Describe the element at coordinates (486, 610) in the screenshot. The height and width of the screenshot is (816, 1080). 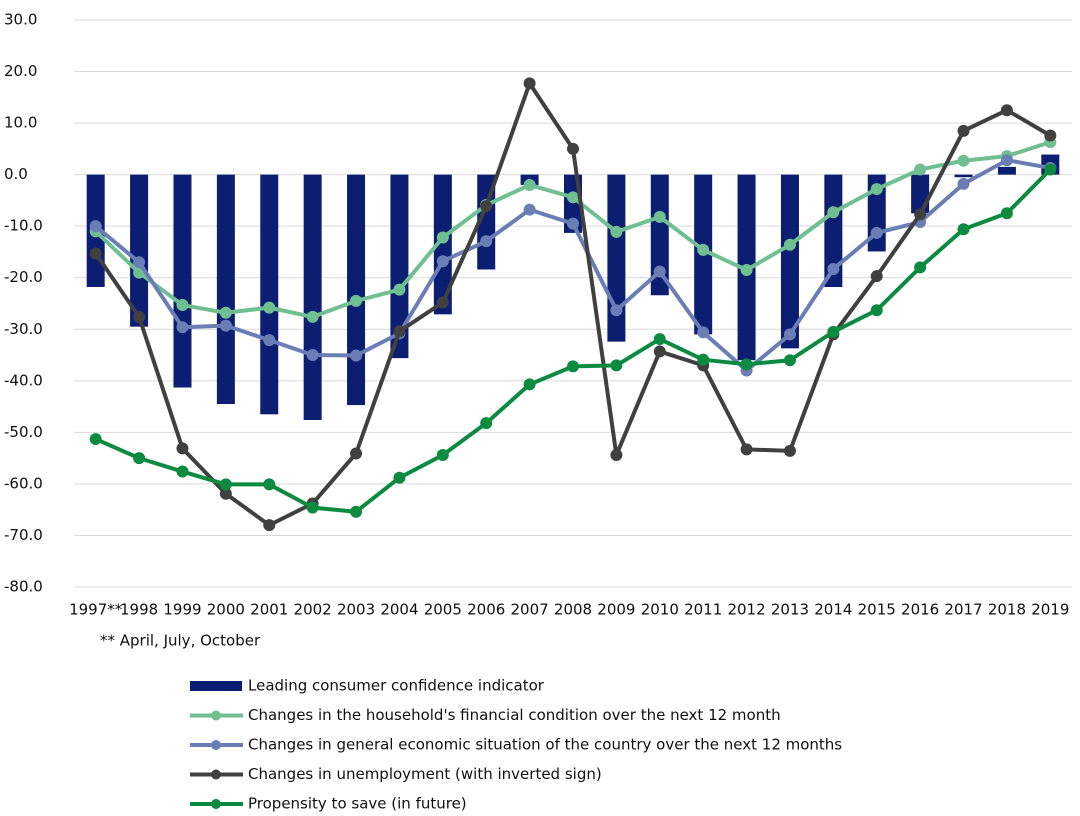
I see `x-tick-label: 2006` at that location.